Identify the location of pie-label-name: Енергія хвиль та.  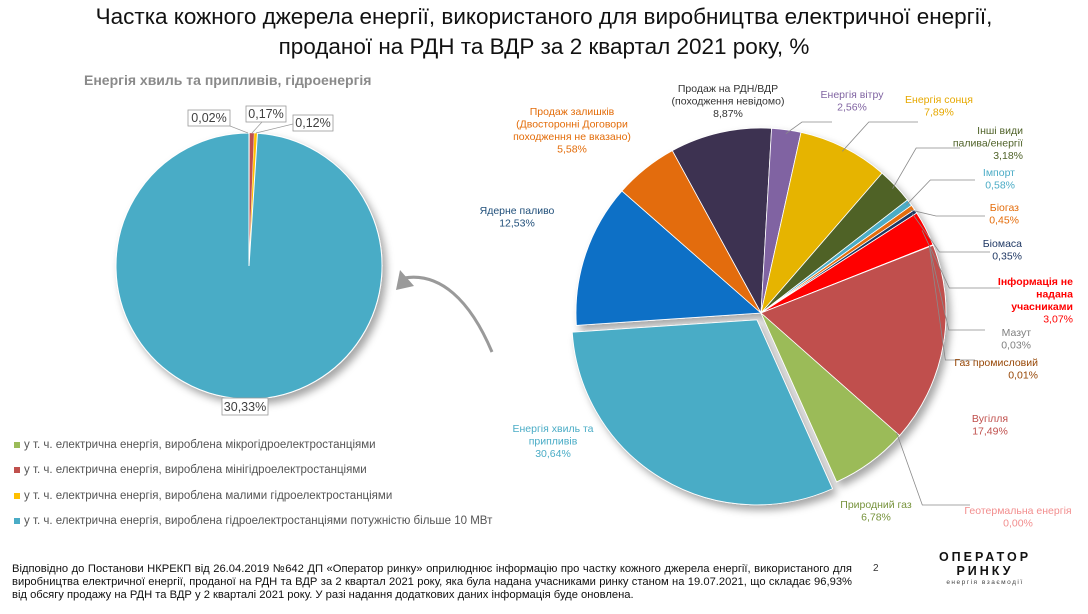
(553, 429).